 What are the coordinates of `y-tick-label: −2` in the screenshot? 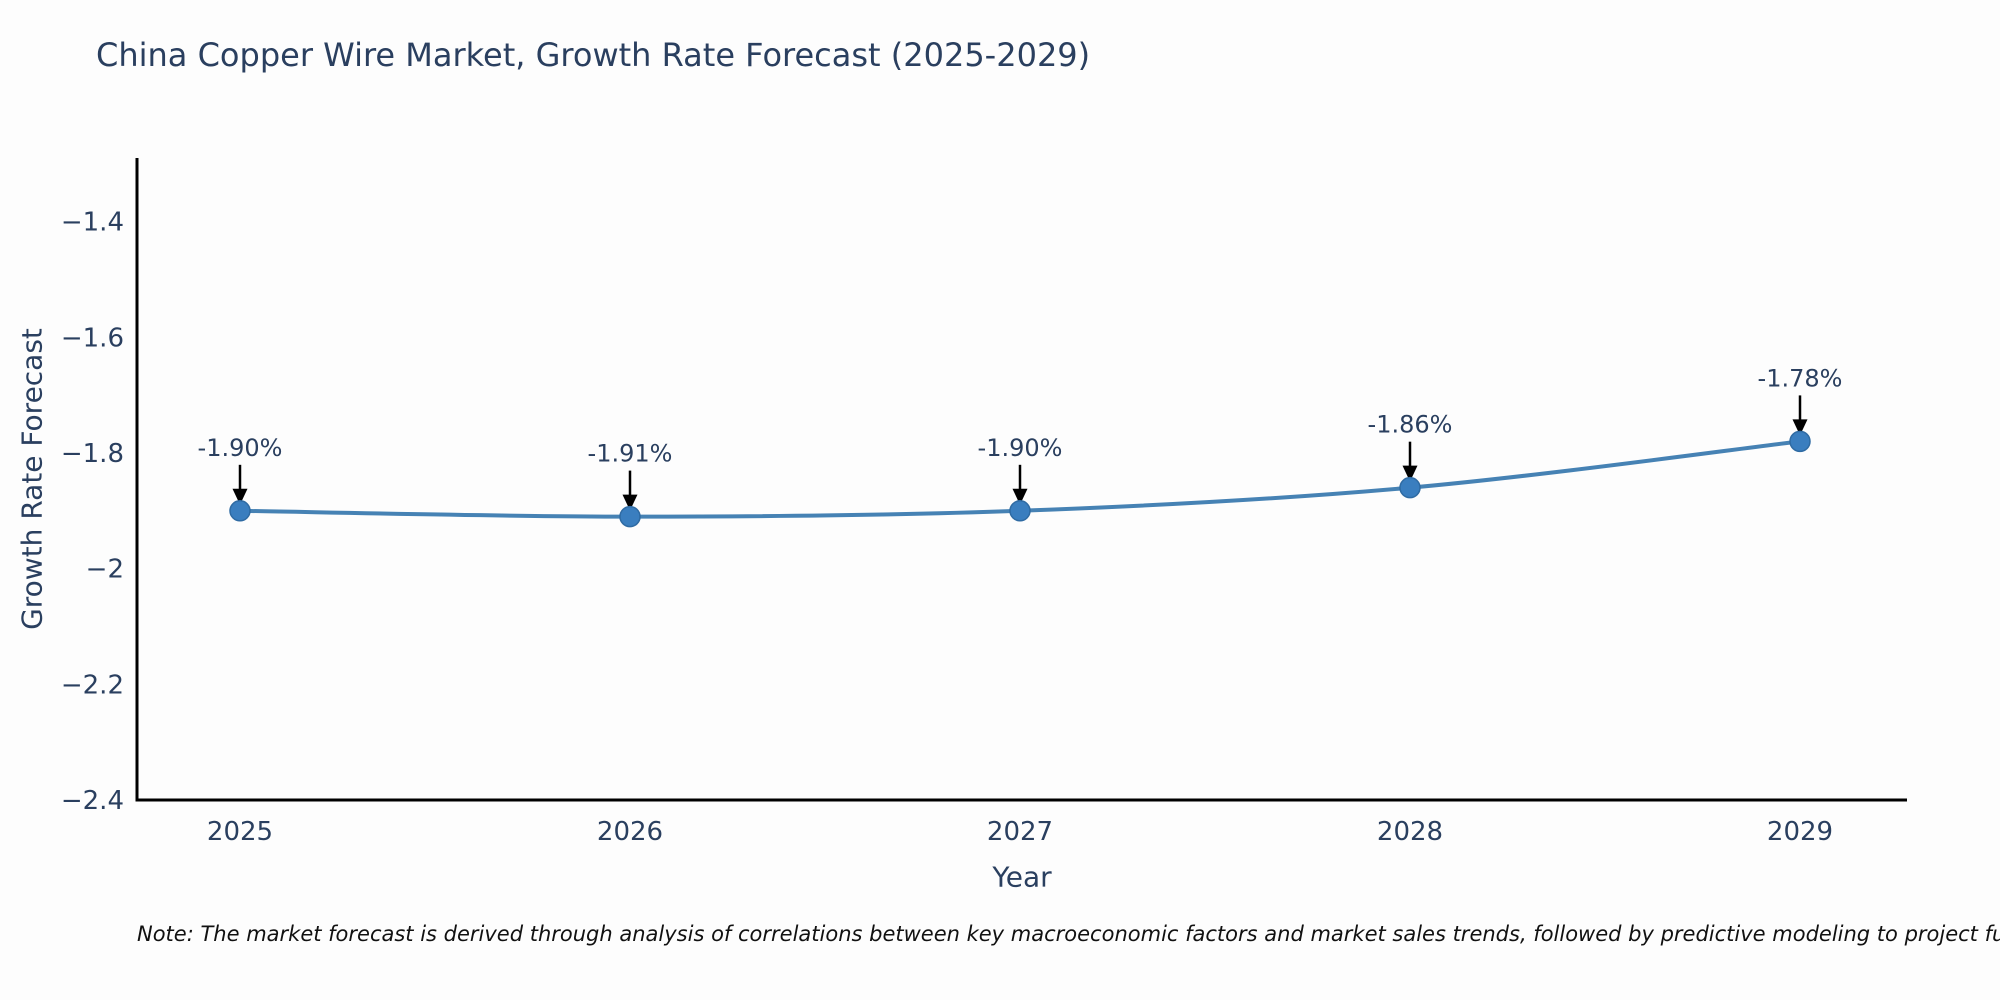 It's located at (105, 570).